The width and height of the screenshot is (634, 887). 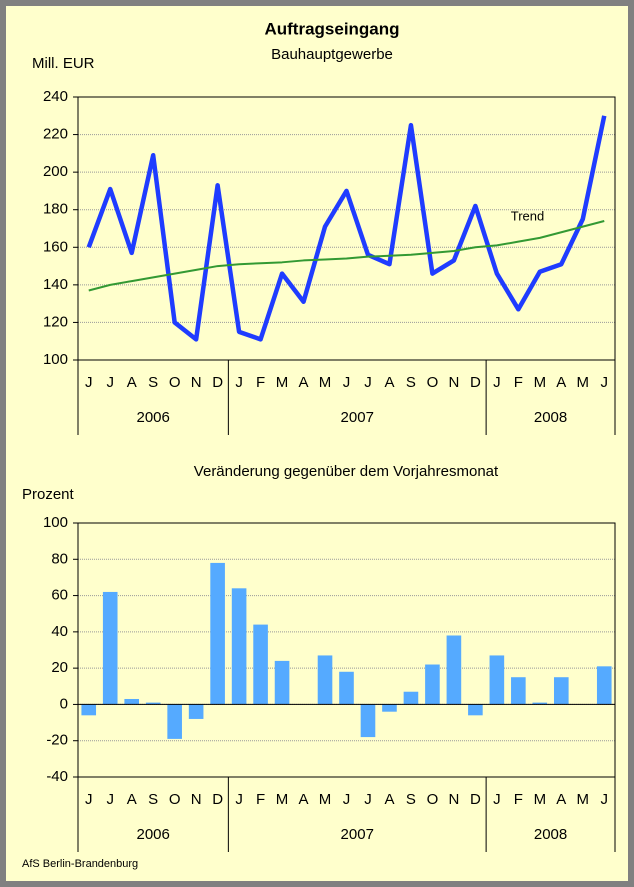 What do you see at coordinates (63, 63) in the screenshot?
I see `y-axis-label: Mill. EUR` at bounding box center [63, 63].